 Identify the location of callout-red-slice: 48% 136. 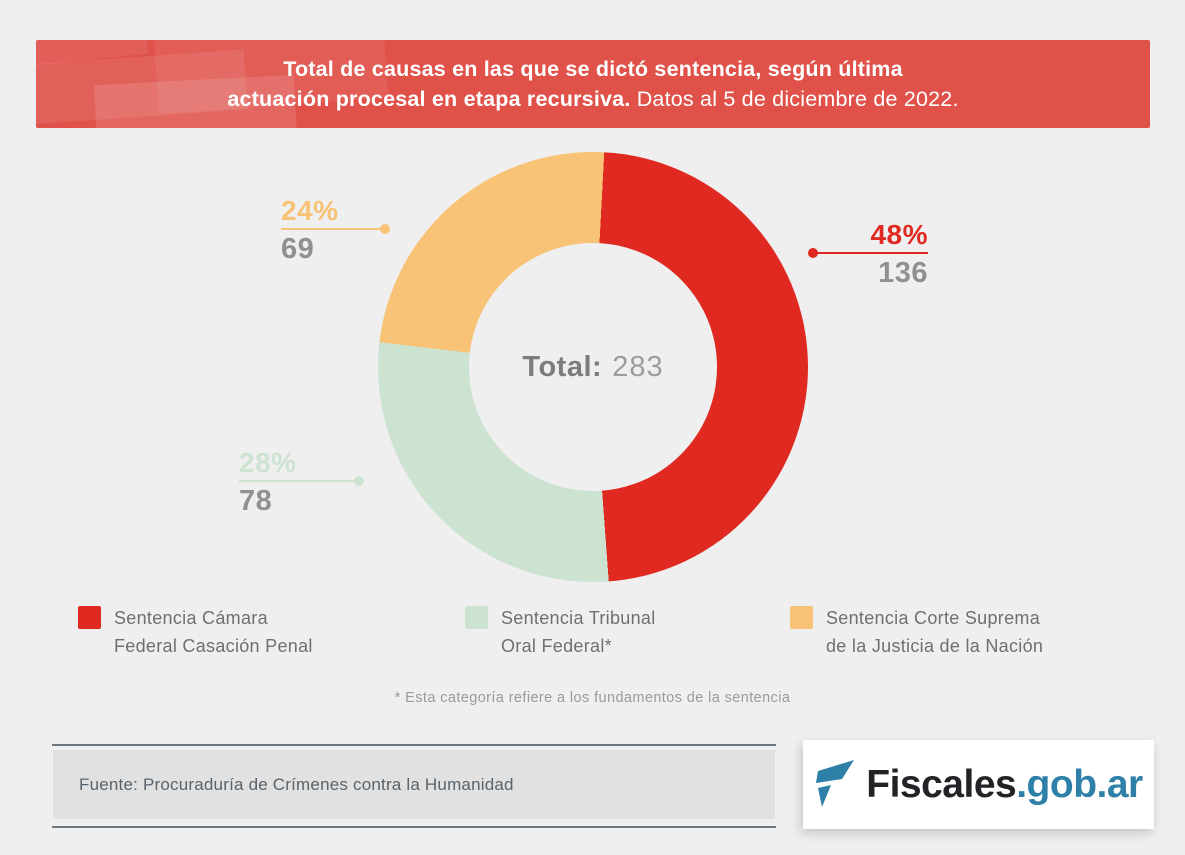
(868, 254).